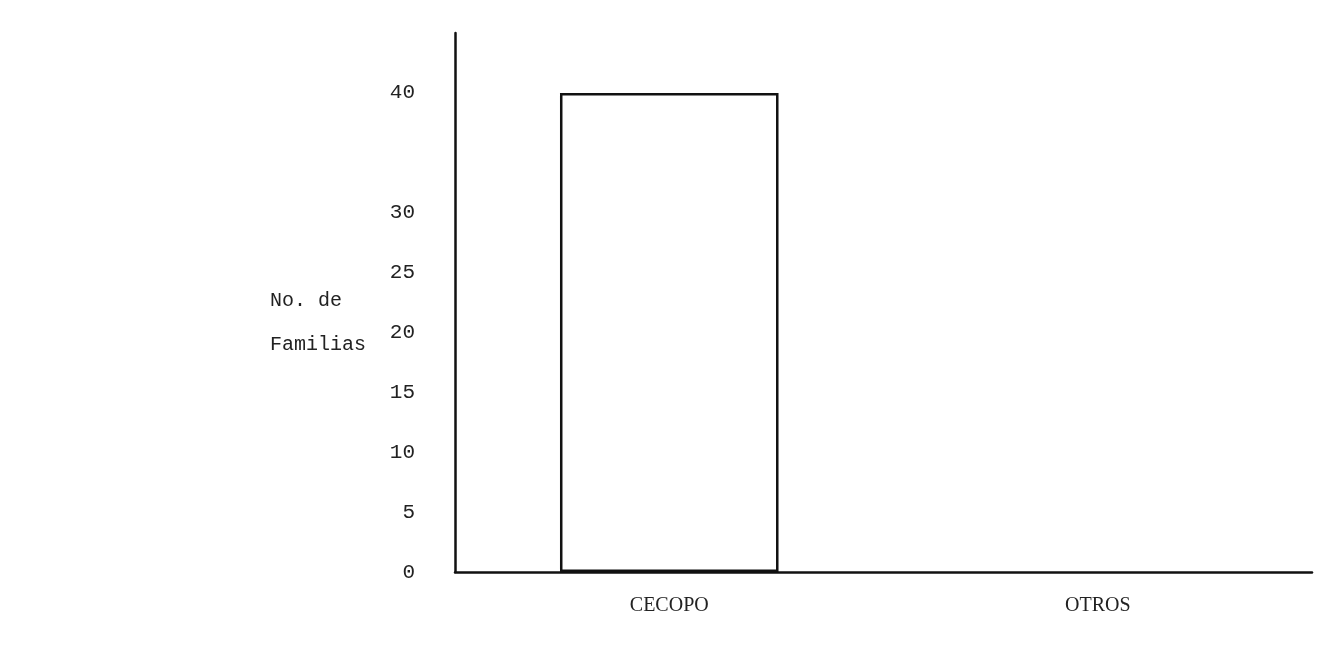  Describe the element at coordinates (402, 93) in the screenshot. I see `y-tick-label: 40` at that location.